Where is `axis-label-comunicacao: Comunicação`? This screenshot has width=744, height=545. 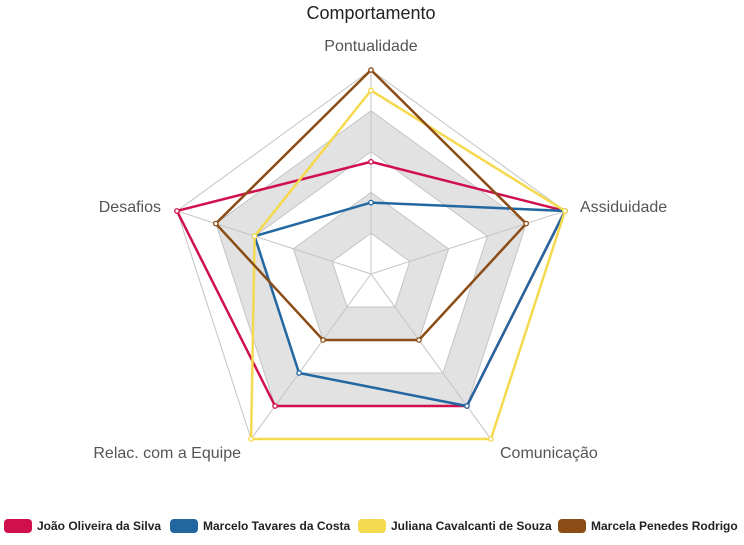
axis-label-comunicacao: Comunicação is located at coordinates (549, 453).